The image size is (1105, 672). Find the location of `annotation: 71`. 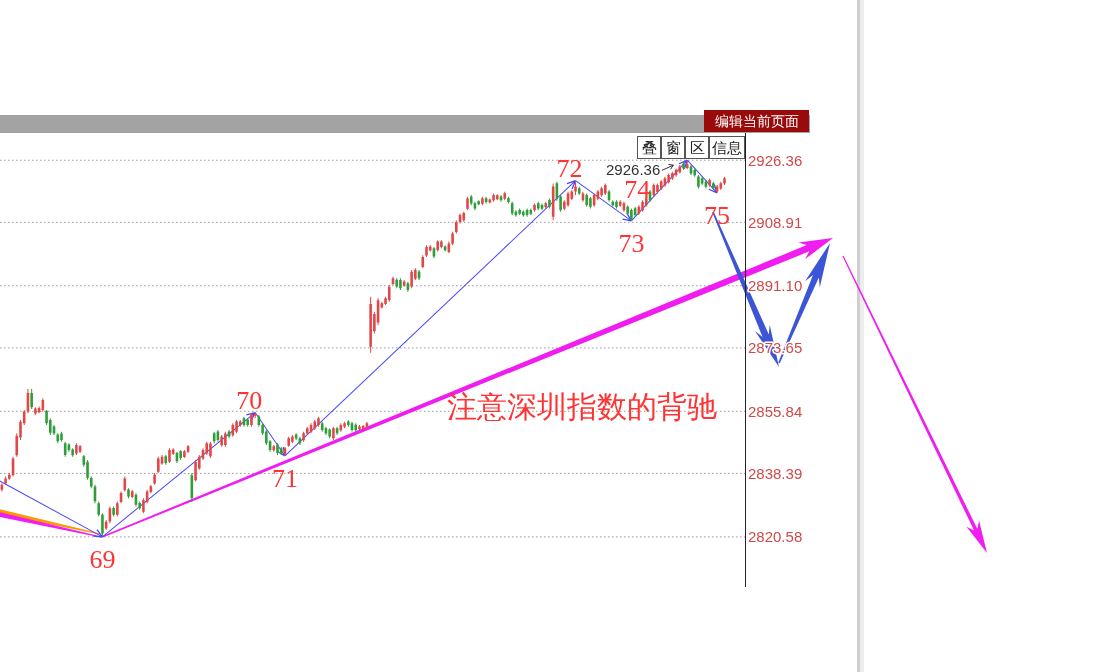

annotation: 71 is located at coordinates (284, 478).